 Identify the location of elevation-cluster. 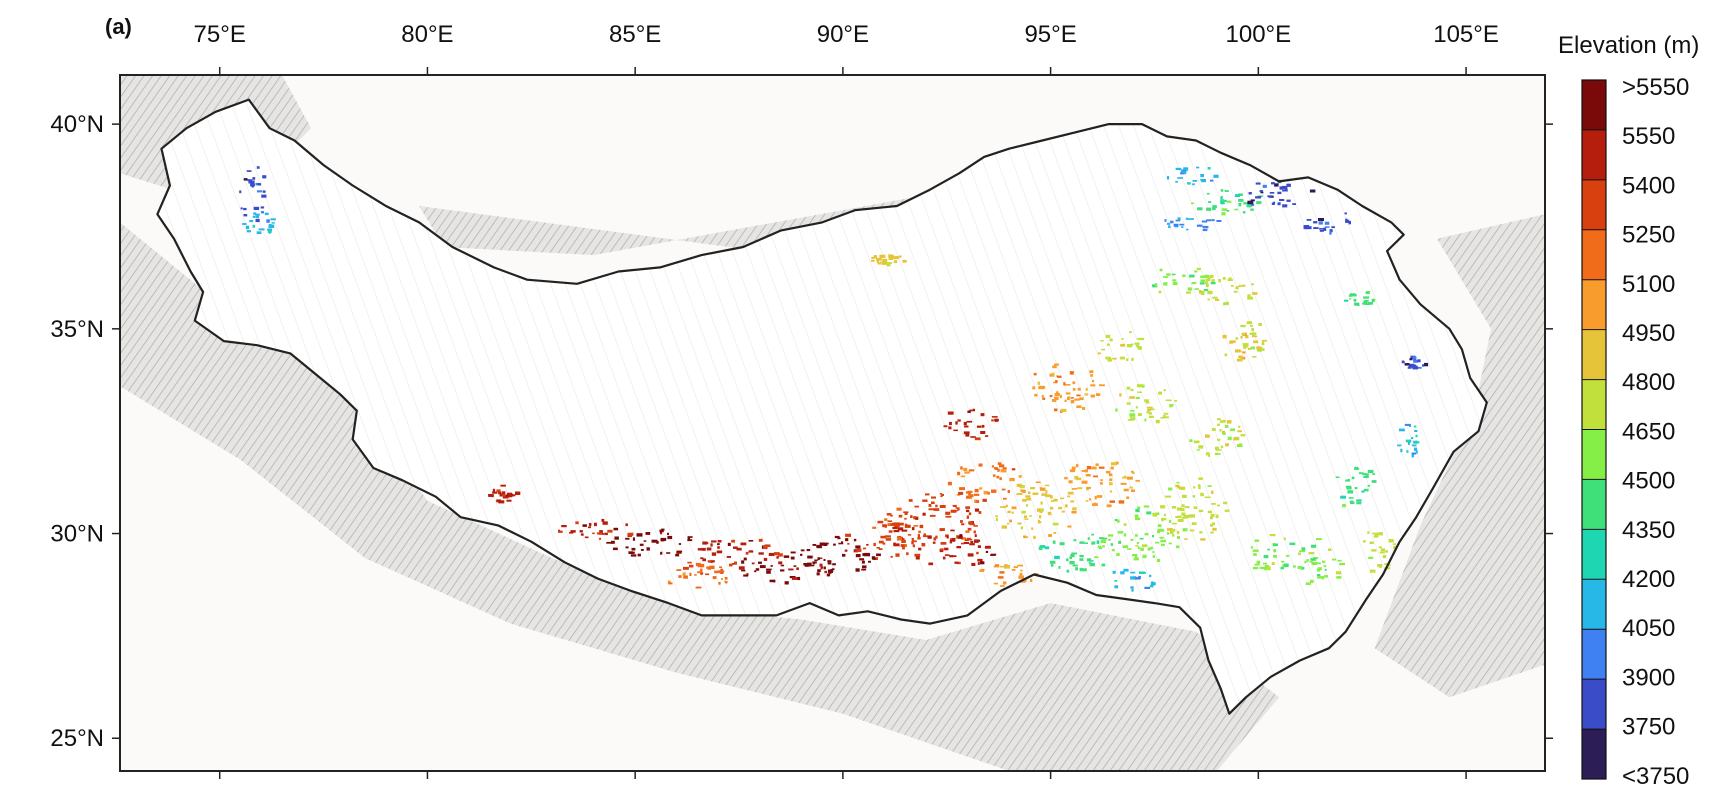
(504, 494).